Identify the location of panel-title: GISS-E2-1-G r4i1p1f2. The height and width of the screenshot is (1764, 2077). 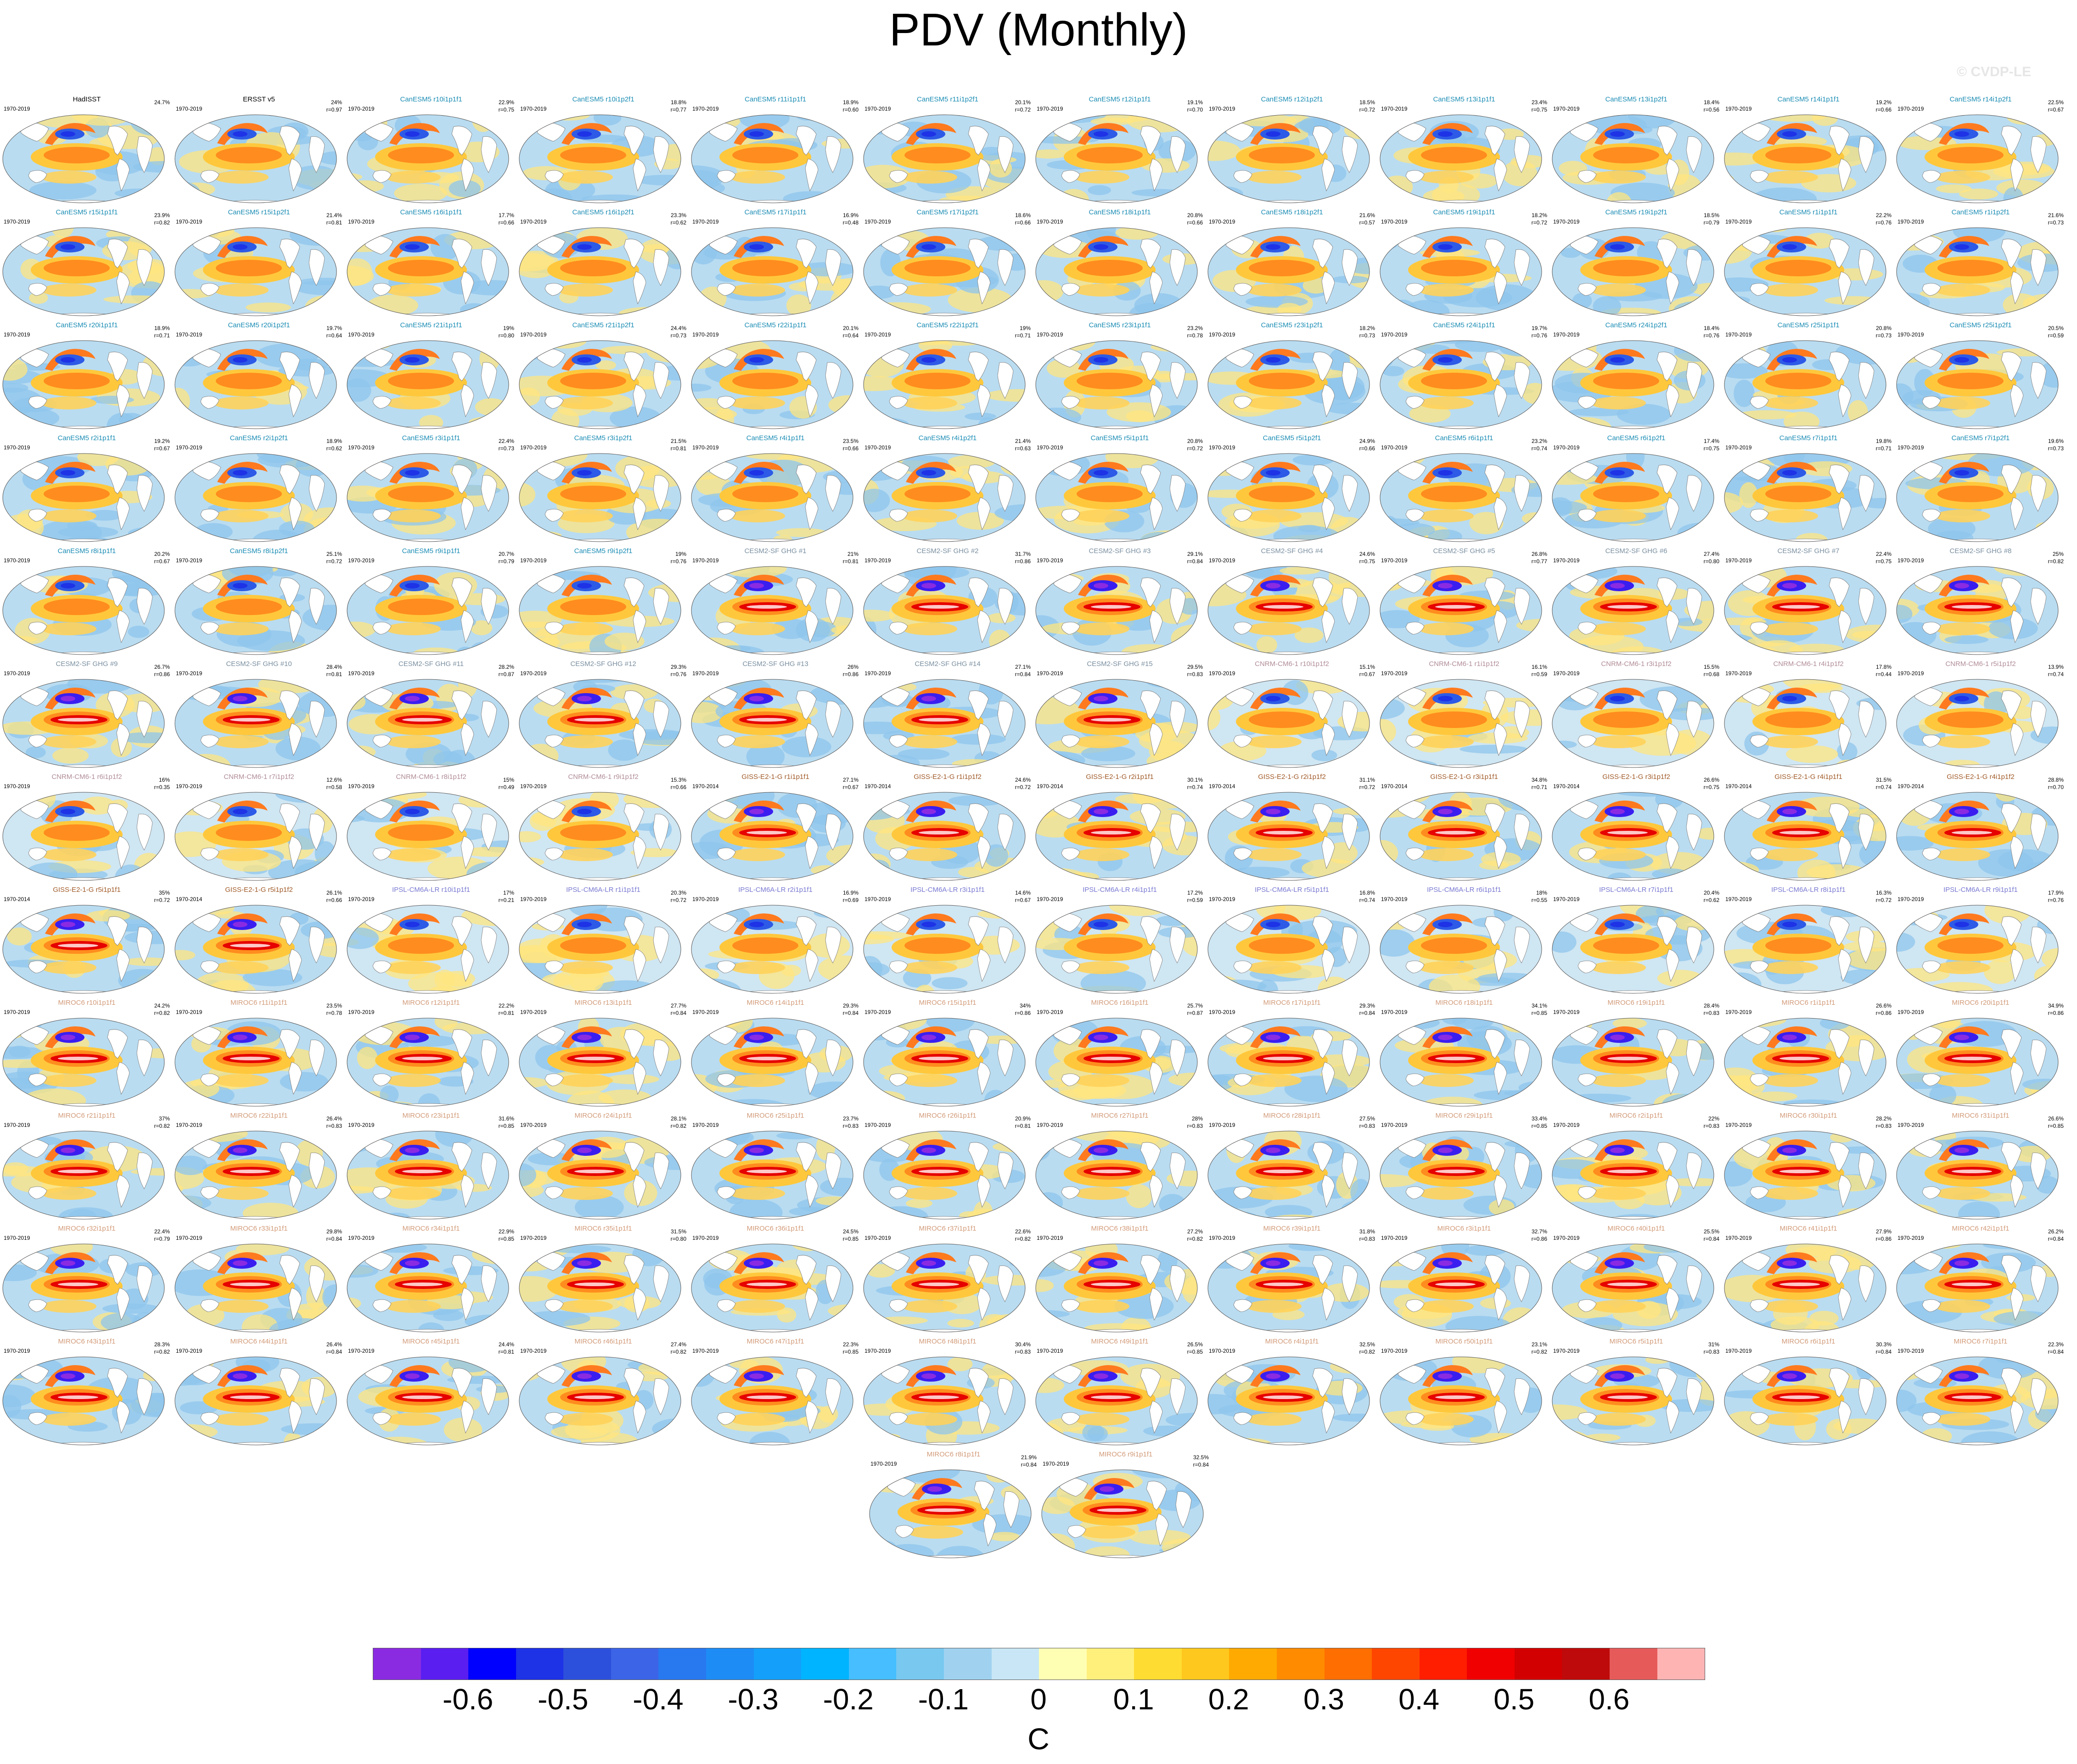
(1981, 777).